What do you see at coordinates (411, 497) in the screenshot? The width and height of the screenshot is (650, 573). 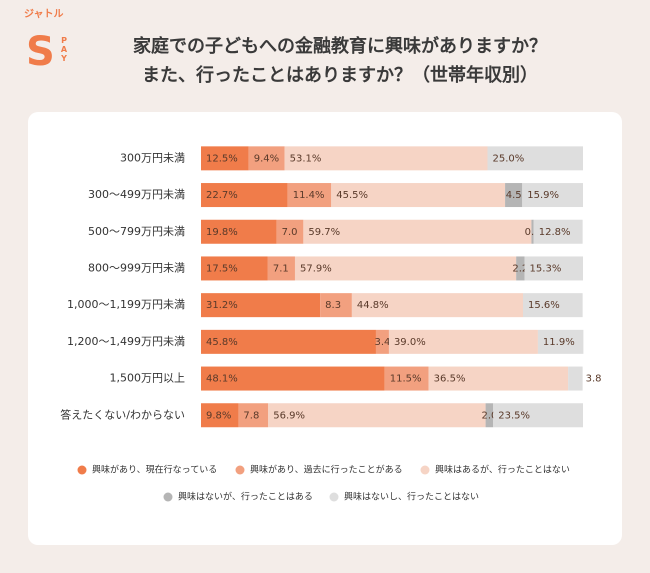 I see `legend-label: 興味はないし、行ったことはない` at bounding box center [411, 497].